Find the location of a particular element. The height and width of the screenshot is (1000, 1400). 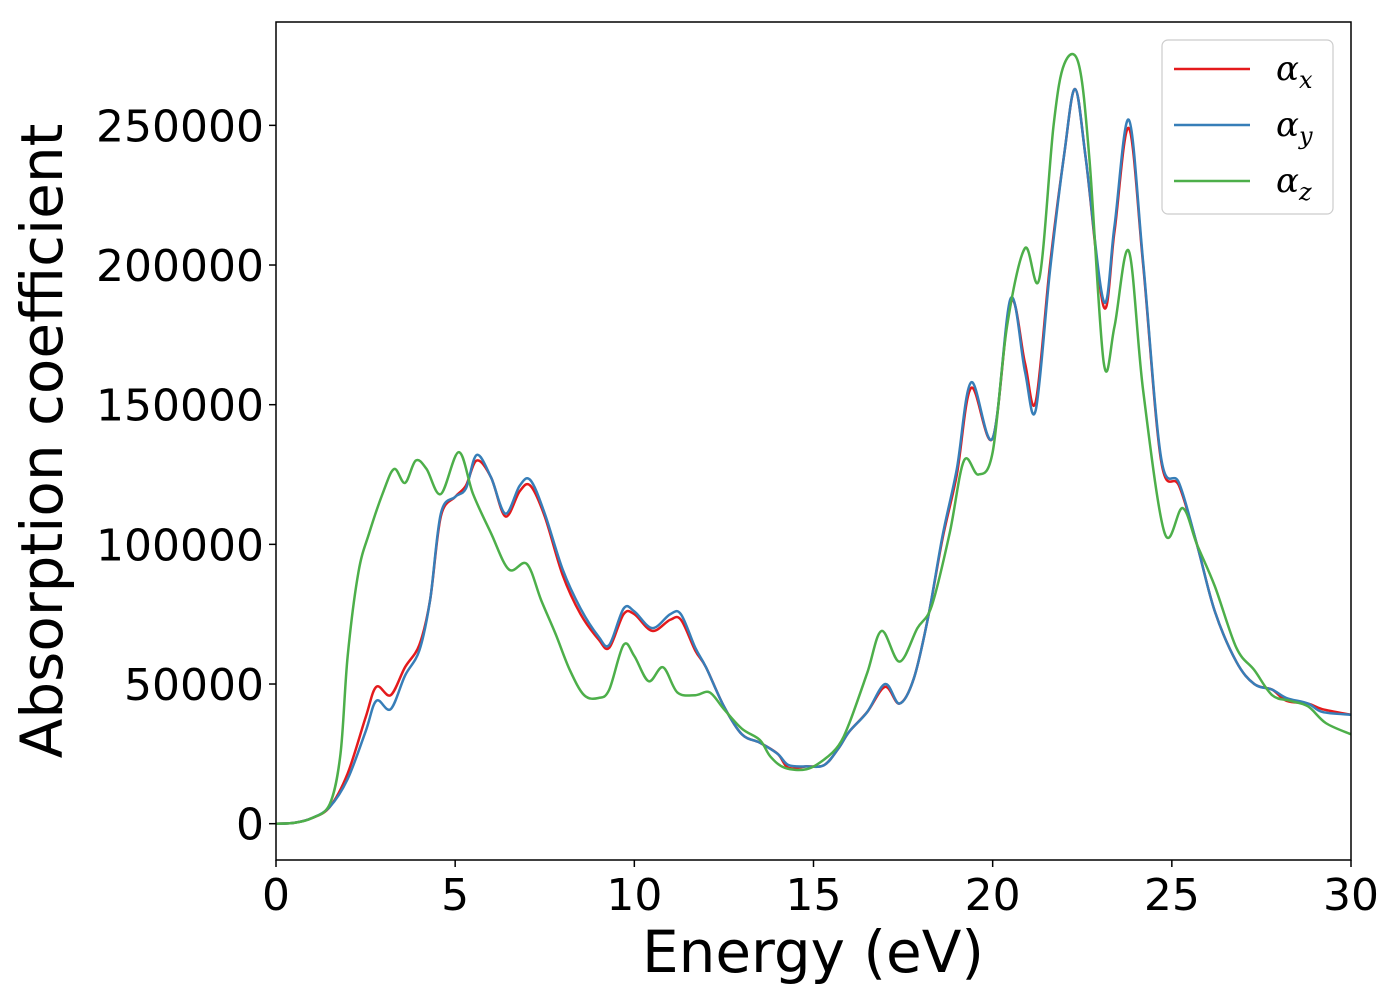

y-tick-label: 50000 is located at coordinates (194, 685).